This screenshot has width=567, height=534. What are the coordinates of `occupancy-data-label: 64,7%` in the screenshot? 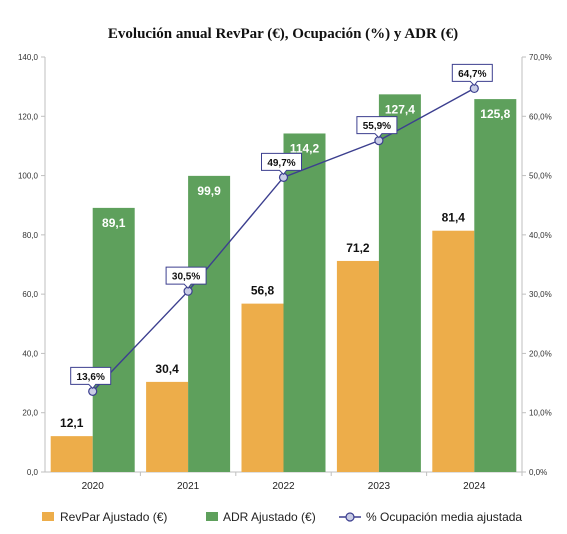 It's located at (472, 74).